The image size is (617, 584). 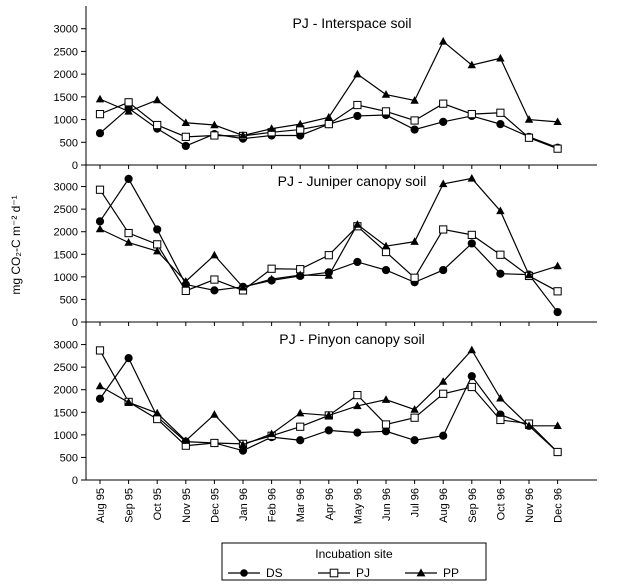 What do you see at coordinates (328, 240) in the screenshot?
I see `series-PJ` at bounding box center [328, 240].